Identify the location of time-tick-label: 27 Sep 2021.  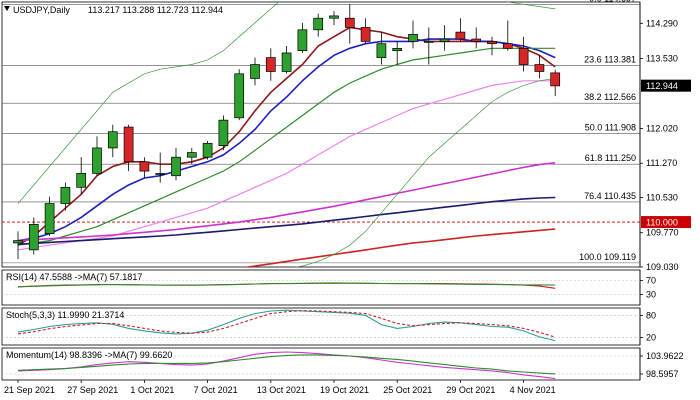
(92, 390).